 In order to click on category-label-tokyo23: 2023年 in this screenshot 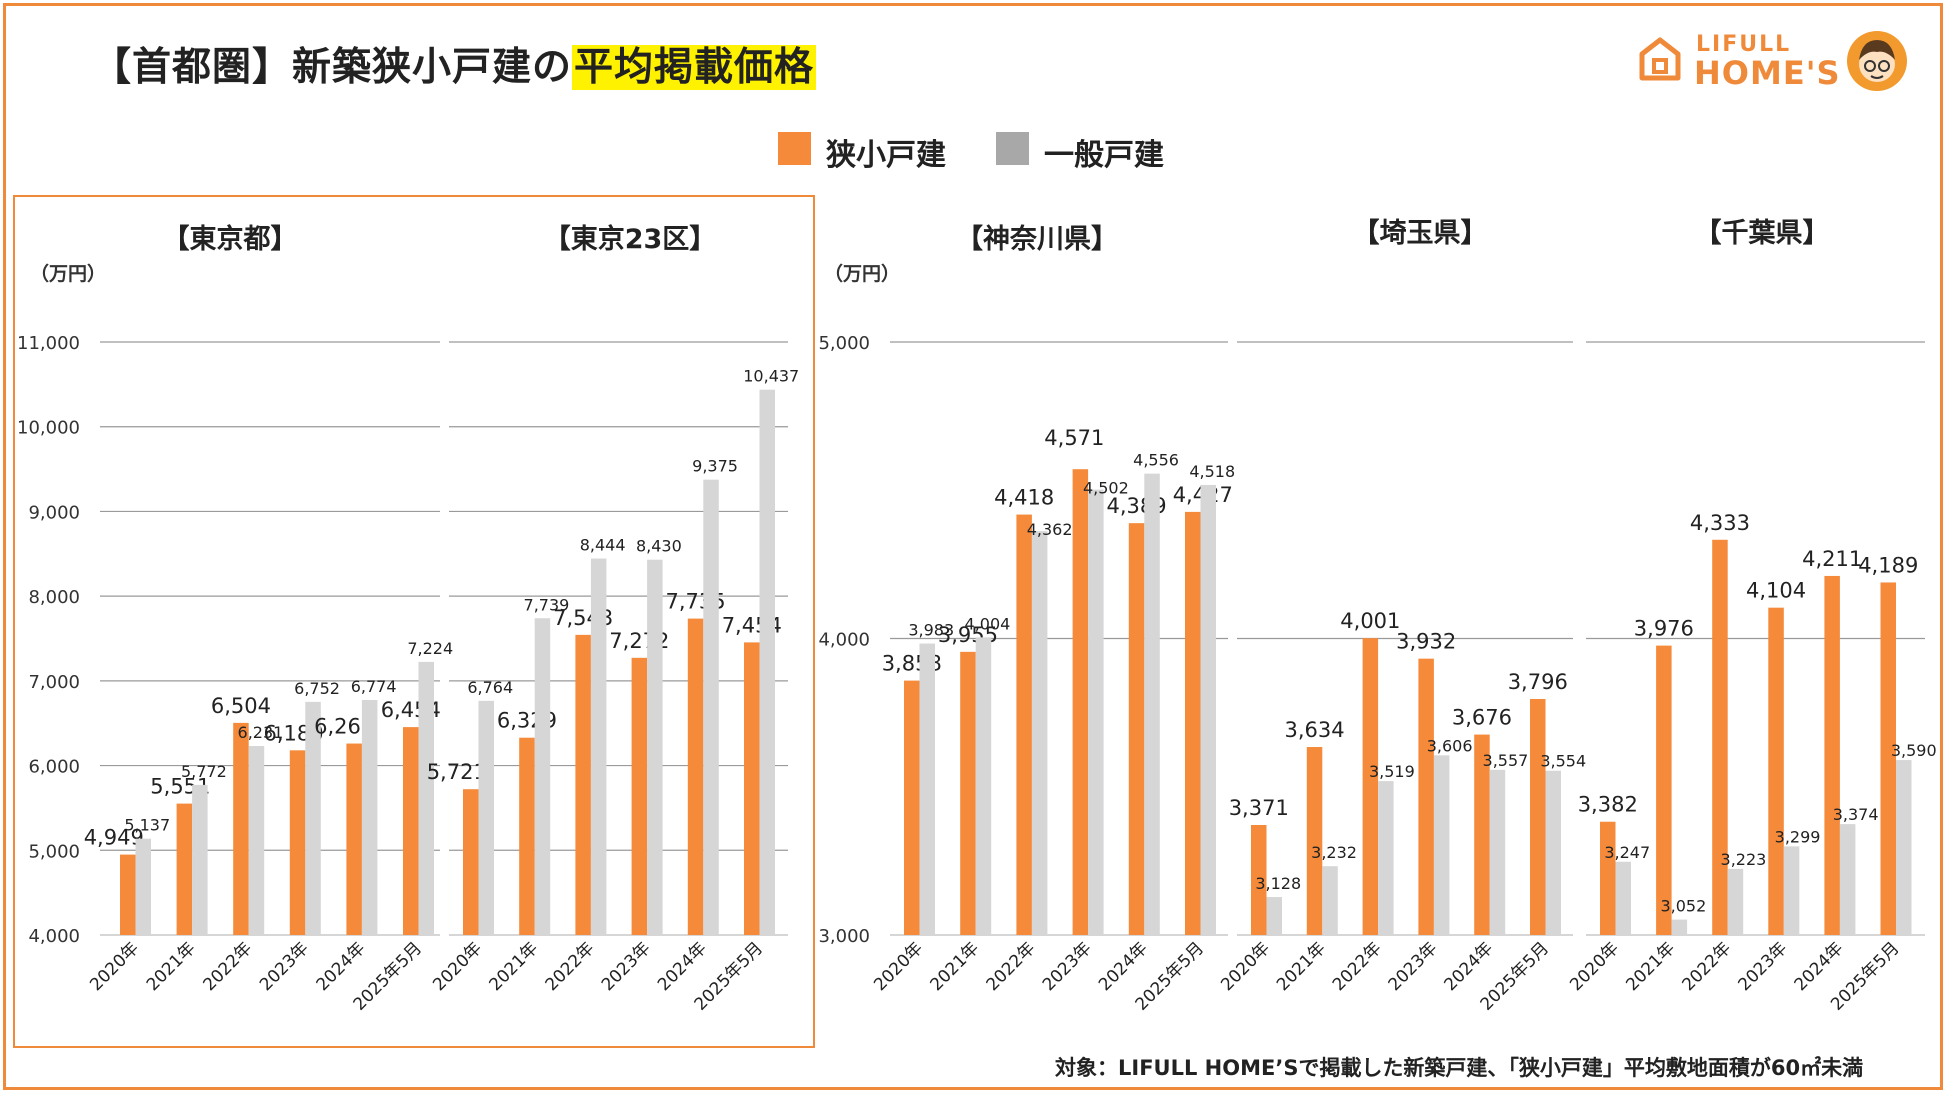, I will do `click(626, 966)`.